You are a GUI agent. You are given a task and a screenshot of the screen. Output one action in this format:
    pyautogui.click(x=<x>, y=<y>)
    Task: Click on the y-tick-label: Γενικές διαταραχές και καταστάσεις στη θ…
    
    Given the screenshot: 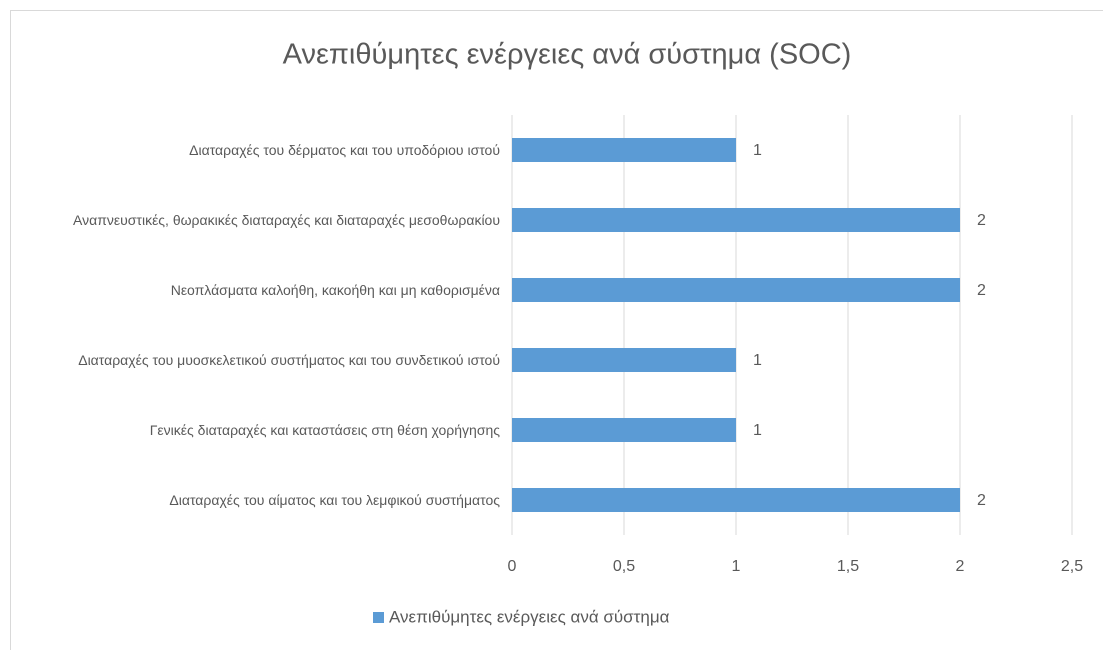 What is the action you would take?
    pyautogui.click(x=324, y=430)
    